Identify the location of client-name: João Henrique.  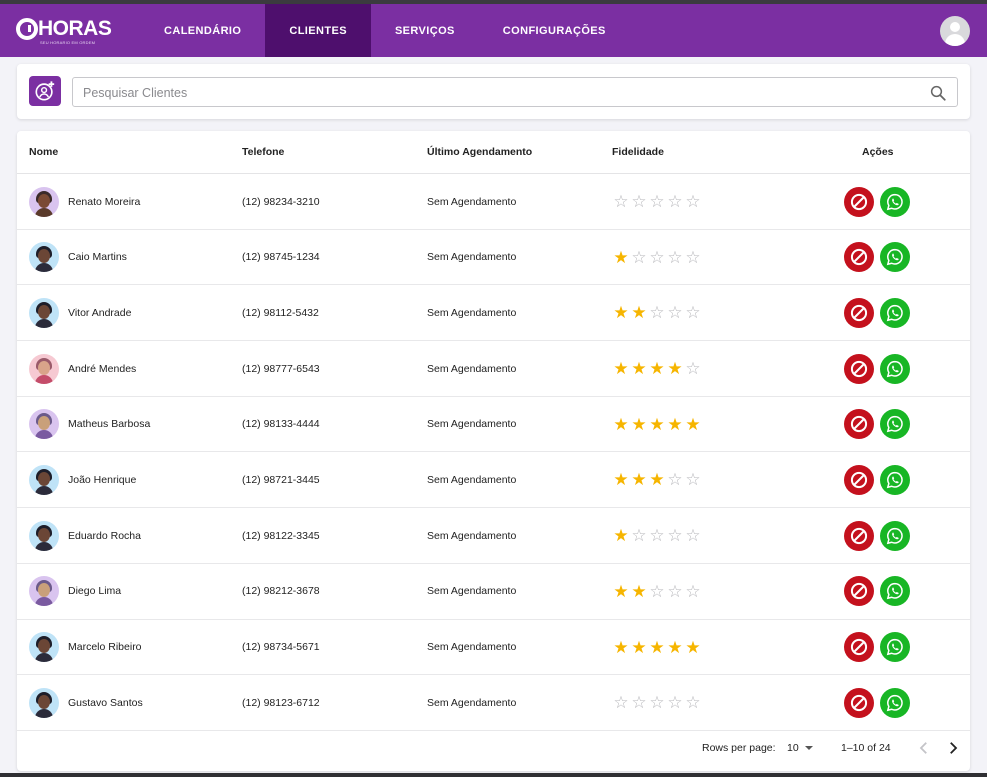
(102, 479).